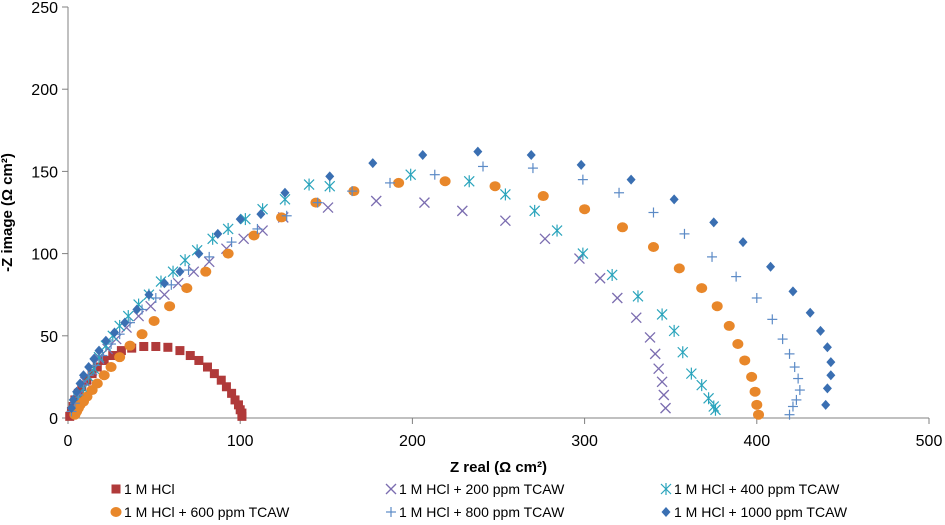 The width and height of the screenshot is (945, 525). I want to click on y-tick-label: 150, so click(44, 172).